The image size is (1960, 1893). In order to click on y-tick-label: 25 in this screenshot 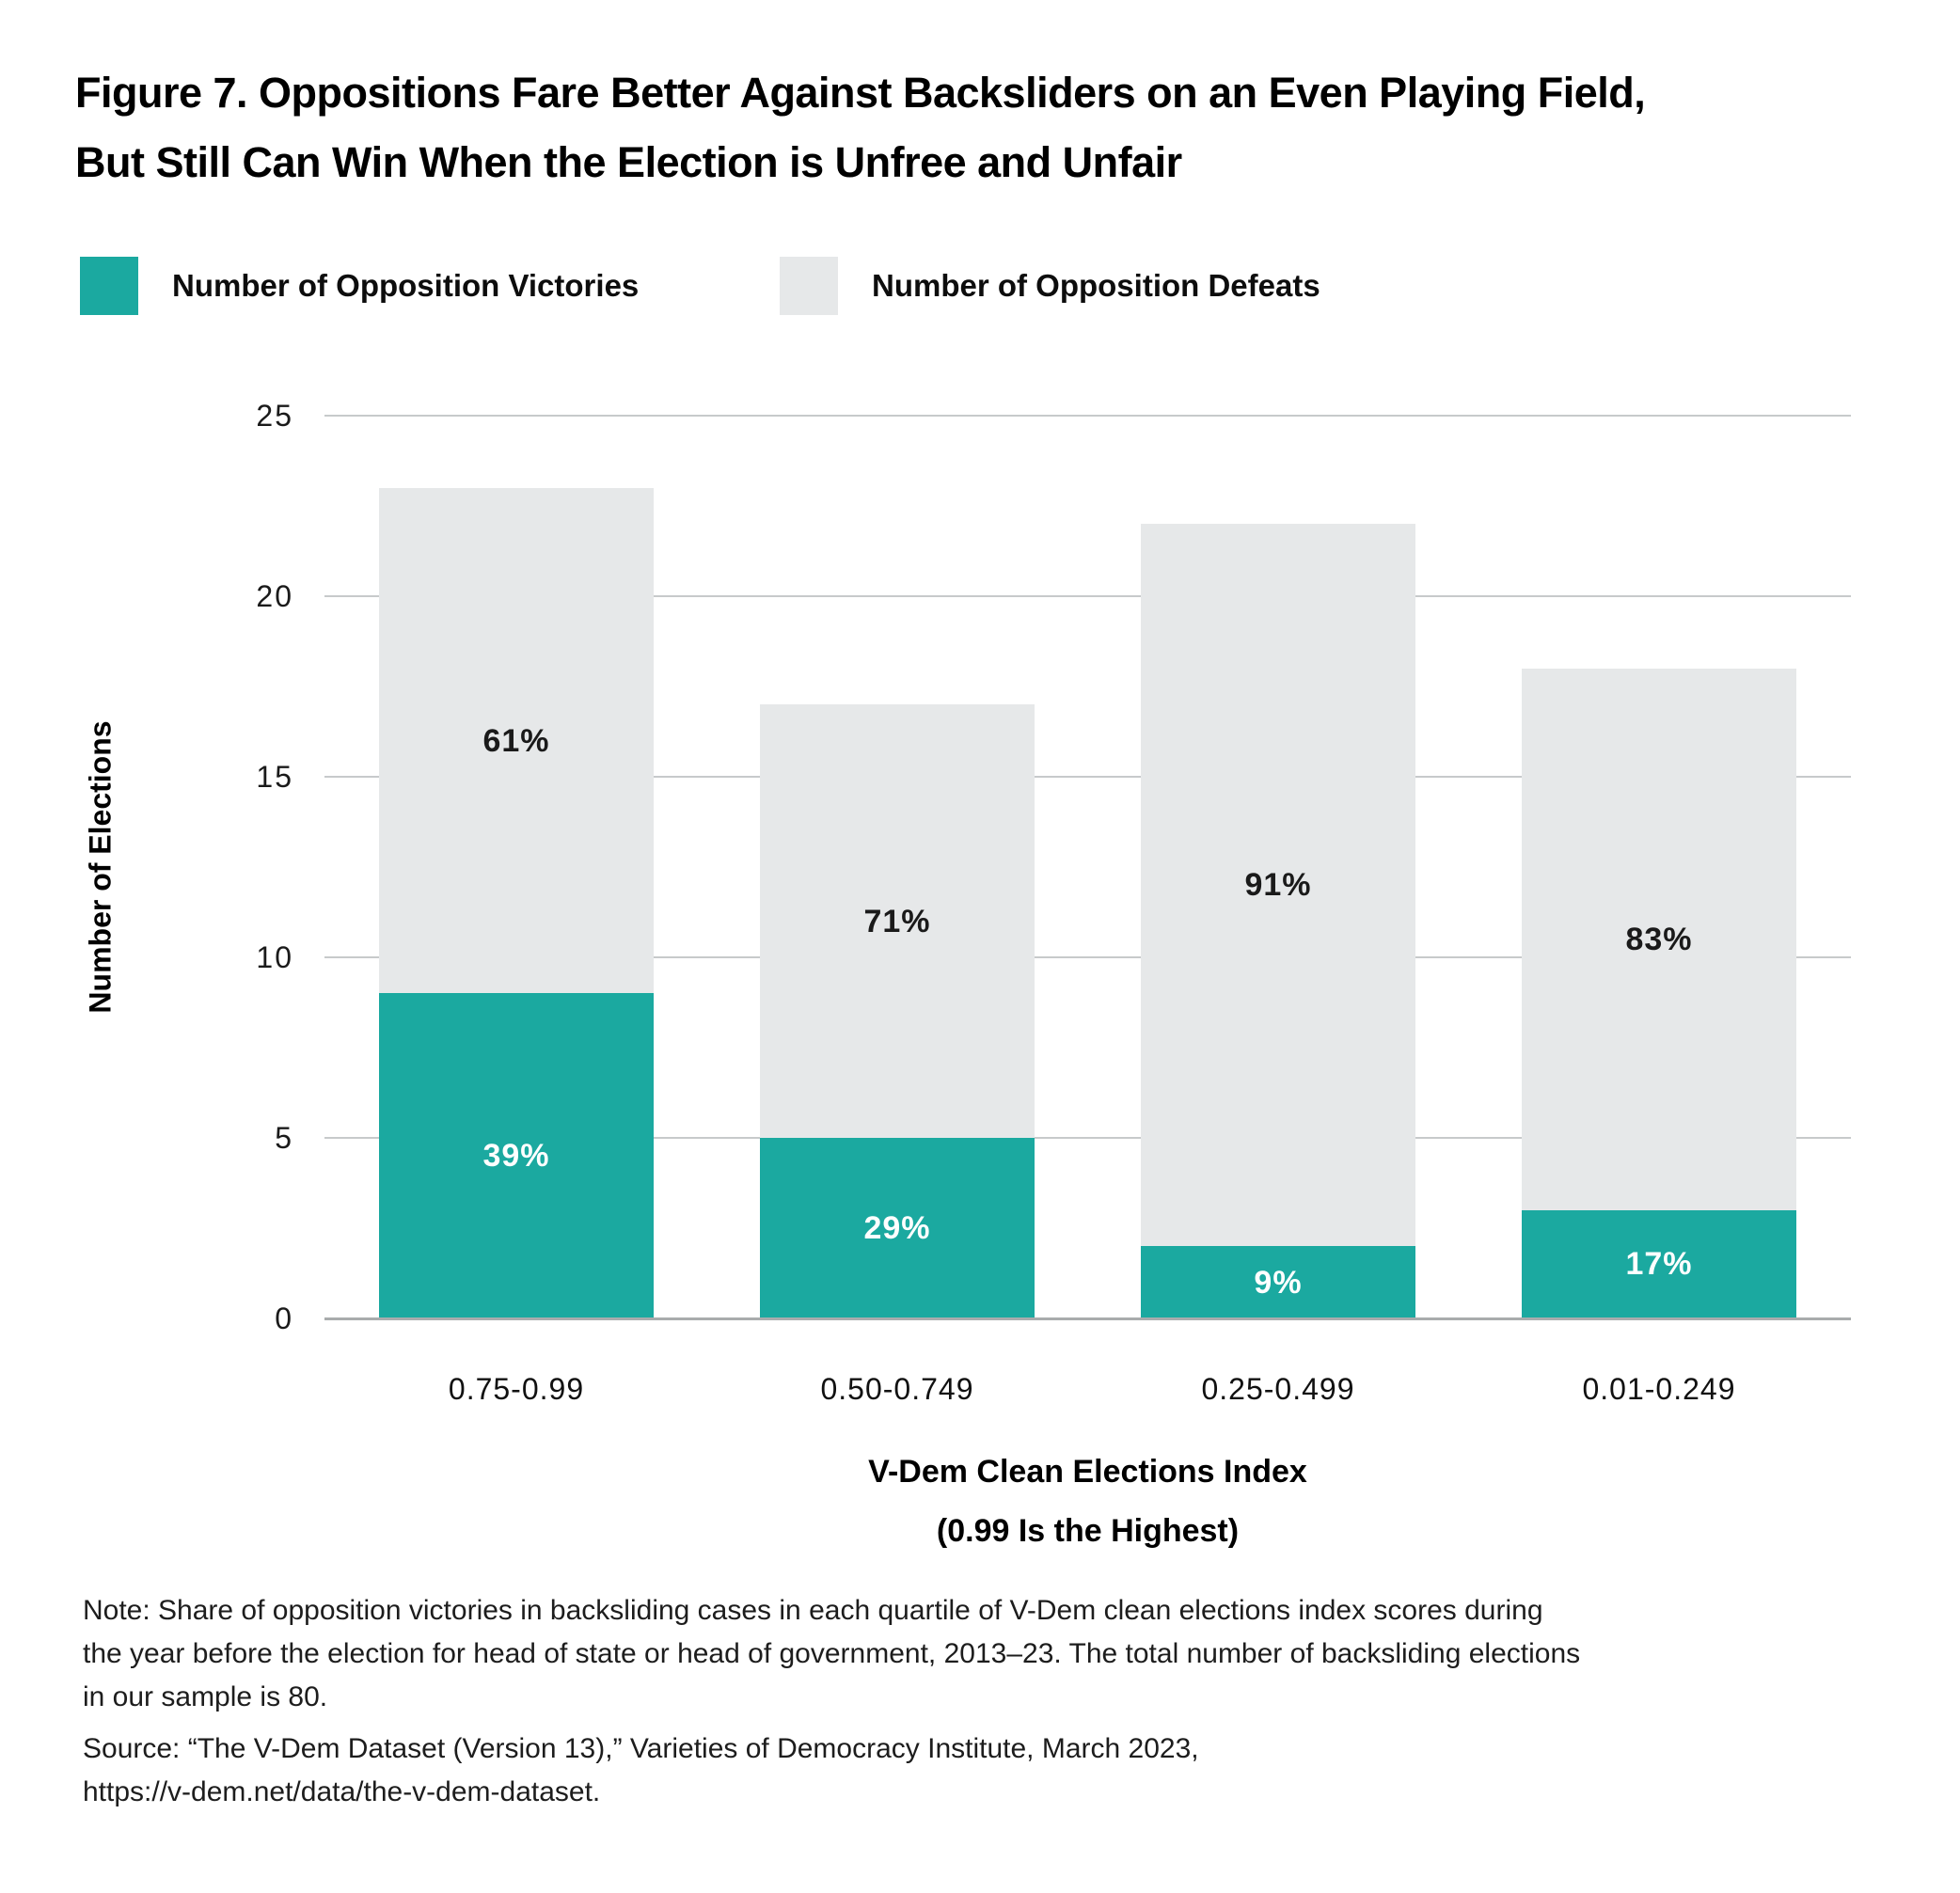, I will do `click(275, 416)`.